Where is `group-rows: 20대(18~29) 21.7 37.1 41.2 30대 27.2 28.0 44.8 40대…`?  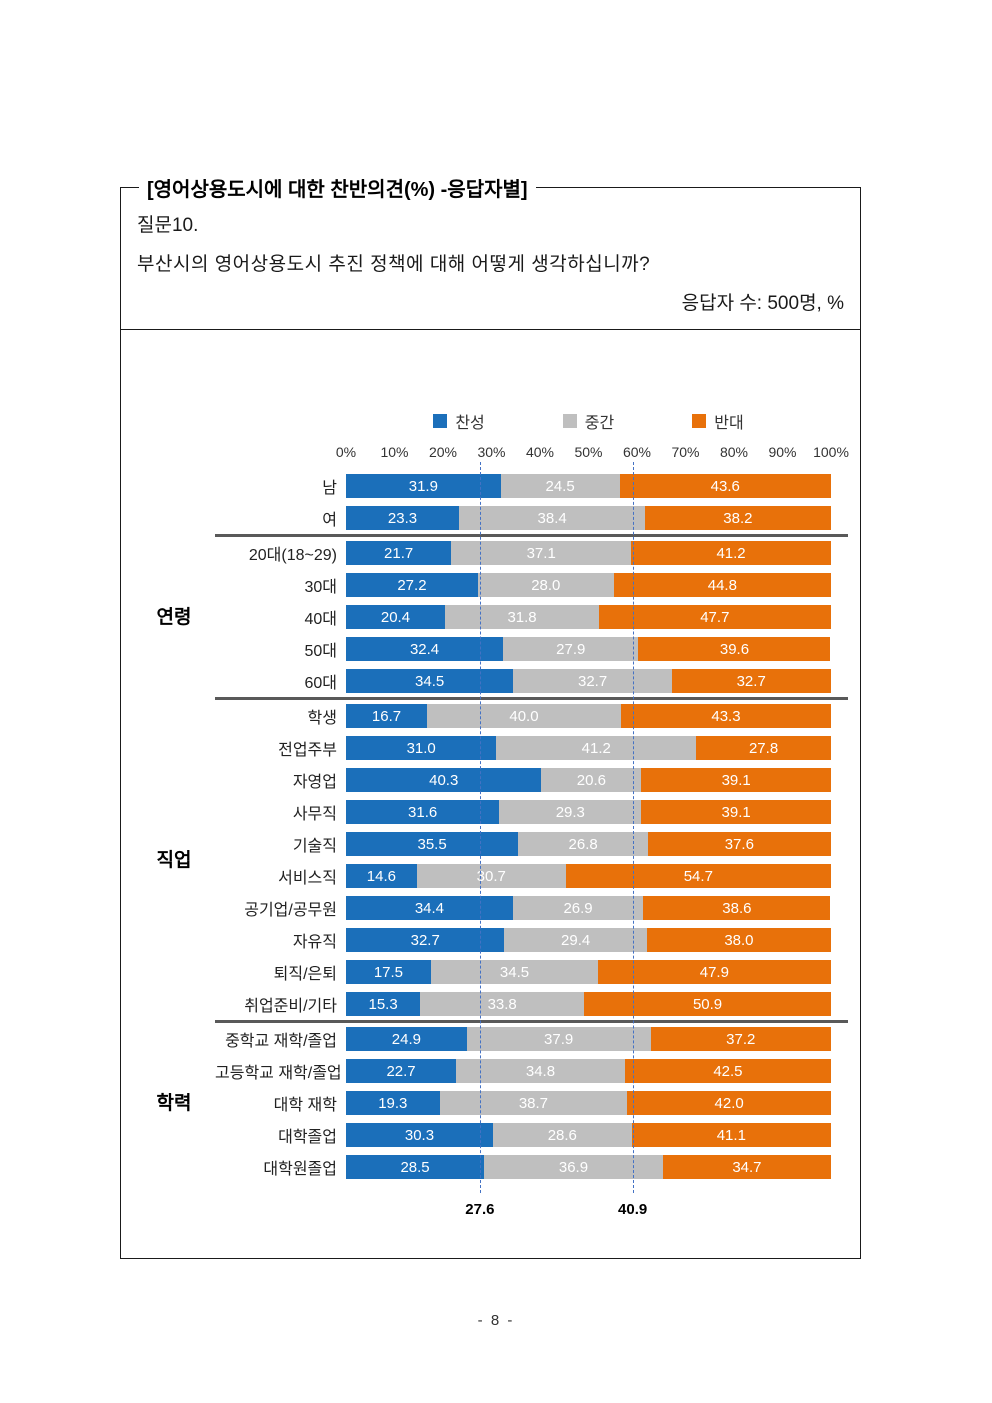
group-rows: 20대(18~29) 21.7 37.1 41.2 30대 27.2 28.0 44.8 40대… is located at coordinates (531, 615).